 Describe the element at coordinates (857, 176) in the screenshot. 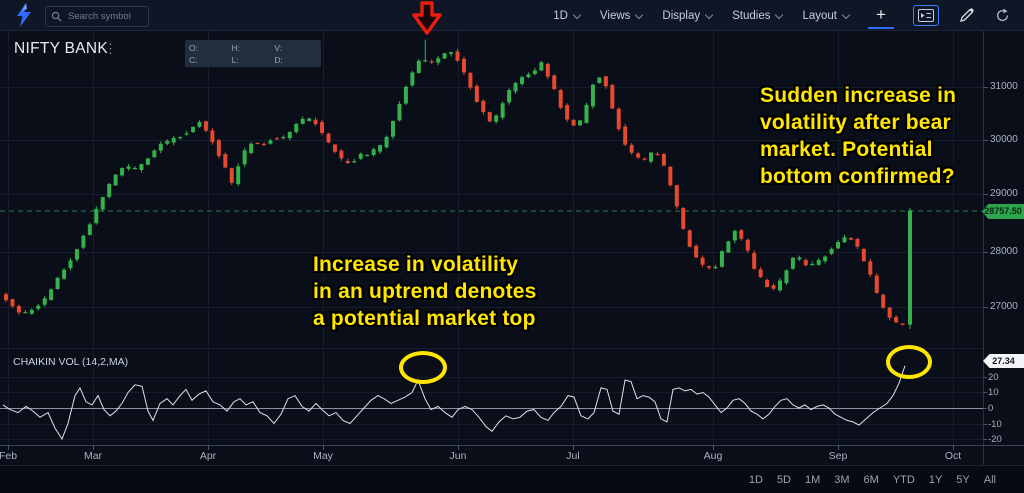

I see `annotation-line: bottom confirmed?` at that location.